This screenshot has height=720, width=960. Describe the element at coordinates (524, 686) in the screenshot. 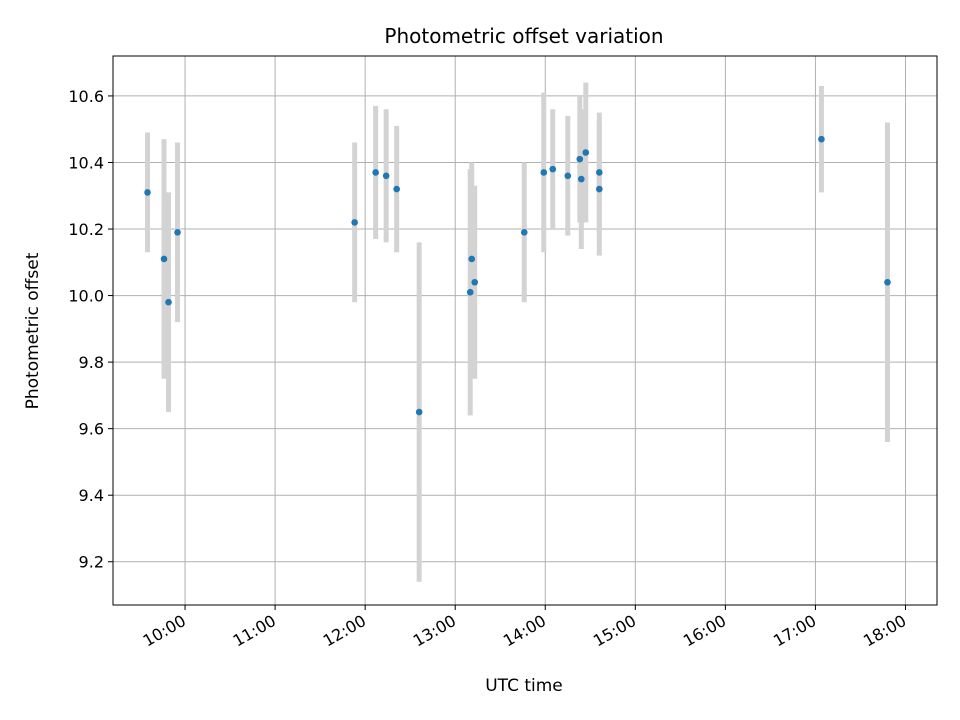

I see `x-axis-label: UTC time` at that location.